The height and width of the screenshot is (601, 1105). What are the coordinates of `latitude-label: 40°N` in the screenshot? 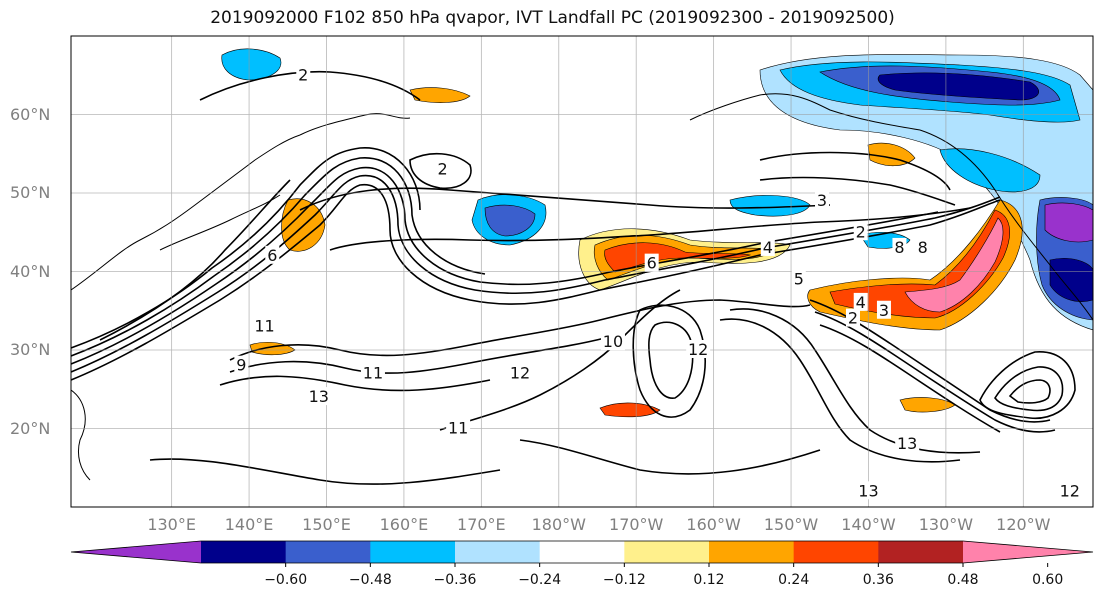 It's located at (30, 271).